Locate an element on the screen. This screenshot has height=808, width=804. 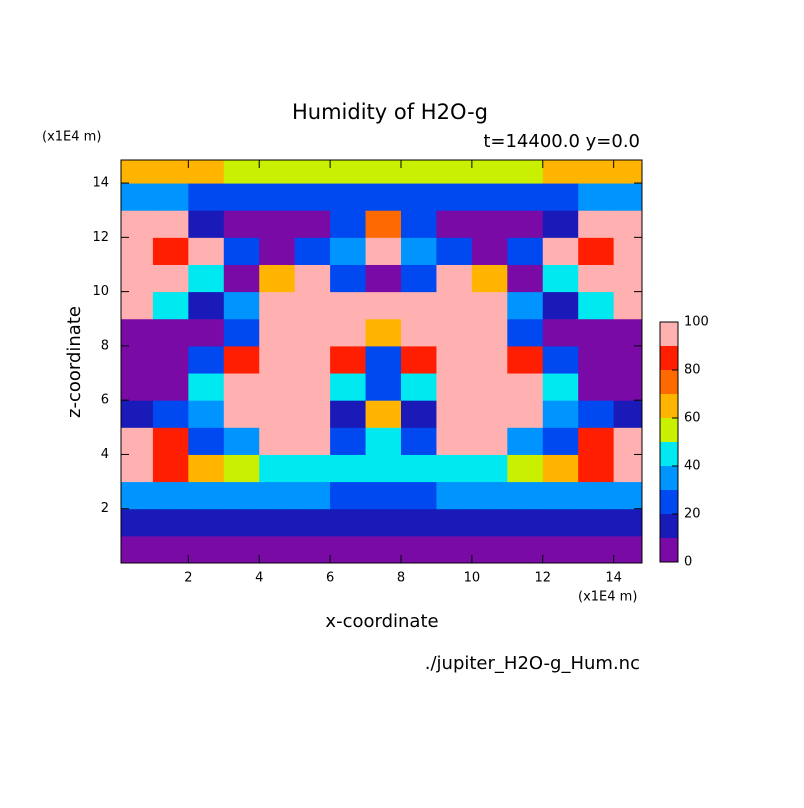
chart-title: Humidity of H2O-g is located at coordinates (390, 112).